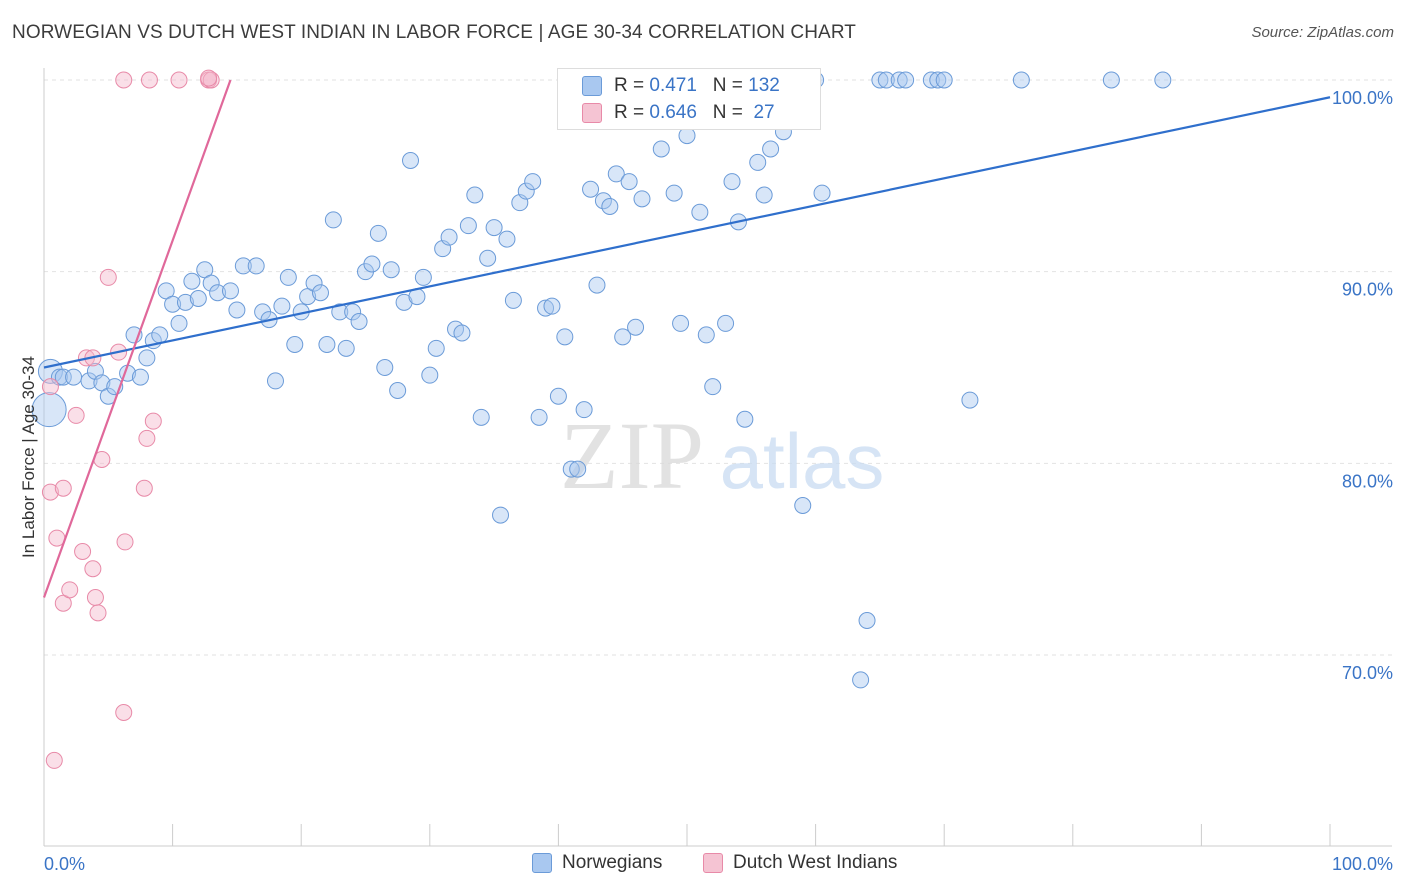  I want to click on watermark: ZIP atlas, so click(722, 455).